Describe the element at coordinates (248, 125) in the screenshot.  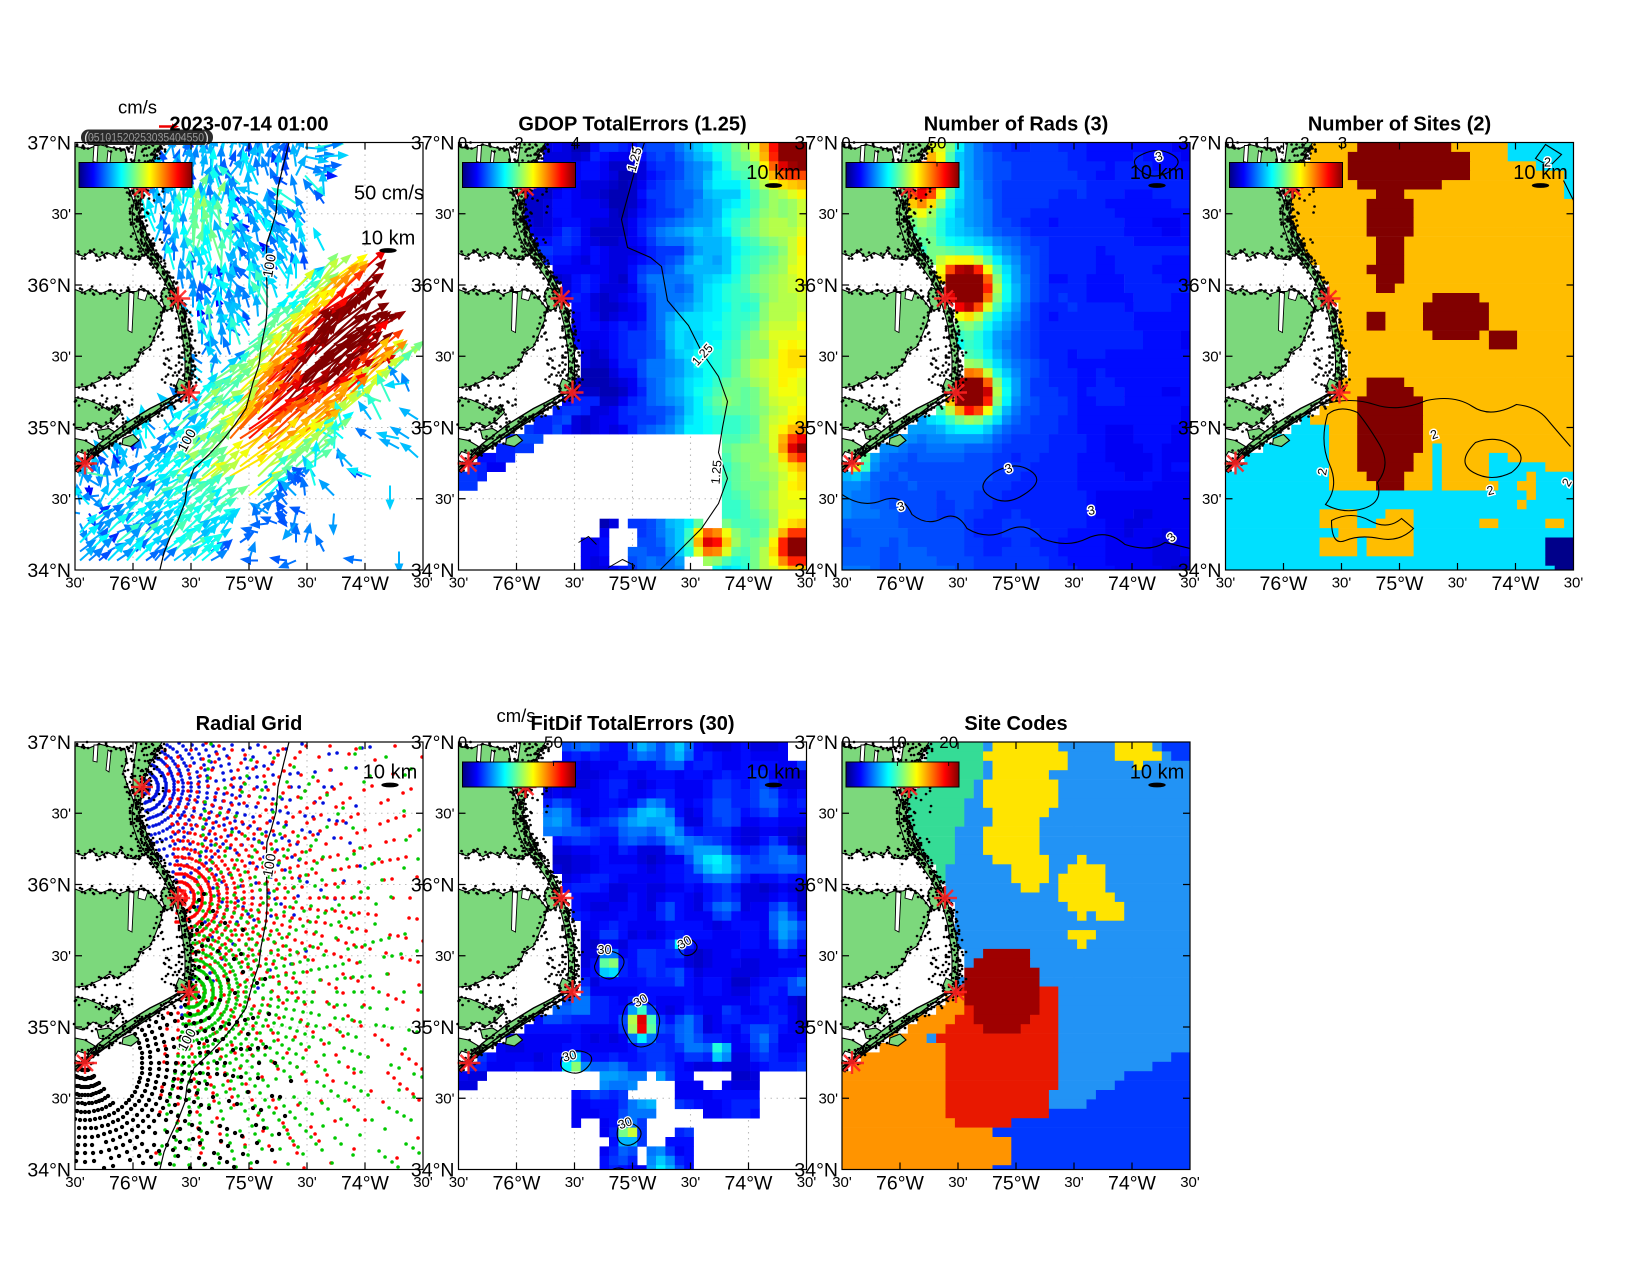
I see `svg-text: 2023-07-14 01:00` at that location.